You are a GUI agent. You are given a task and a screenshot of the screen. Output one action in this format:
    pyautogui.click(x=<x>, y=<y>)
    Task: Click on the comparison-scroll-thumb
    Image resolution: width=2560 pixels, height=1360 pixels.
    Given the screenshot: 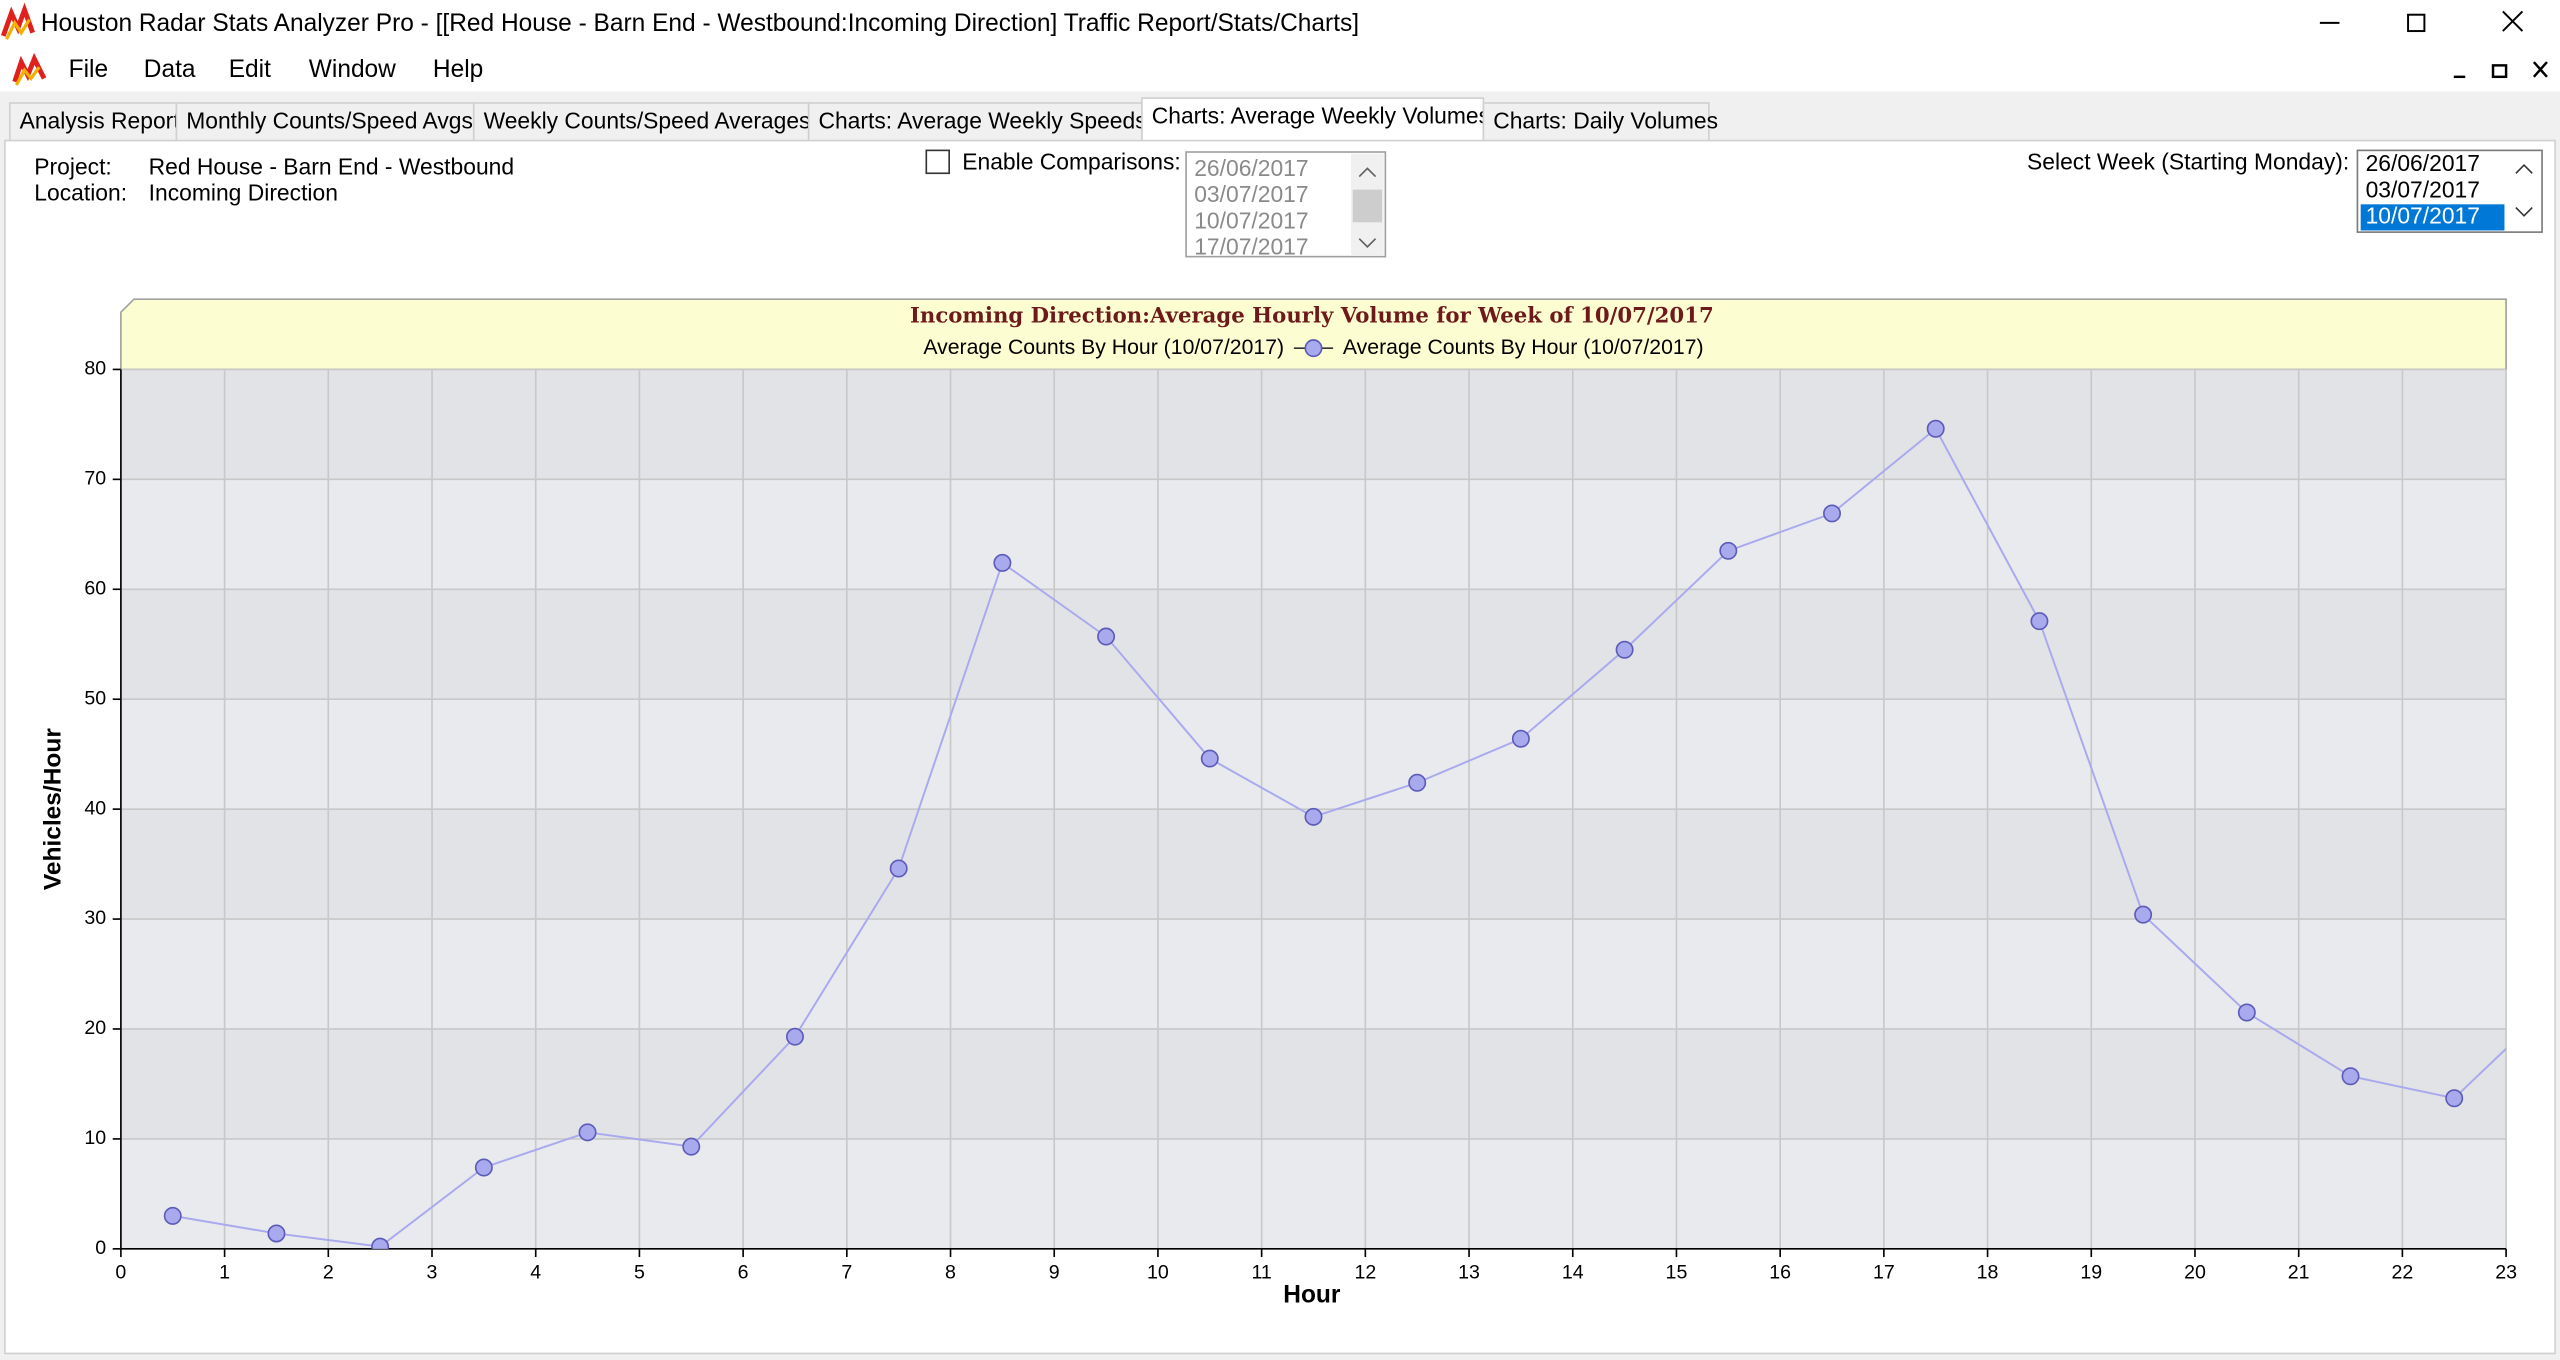 What is the action you would take?
    pyautogui.click(x=1367, y=206)
    